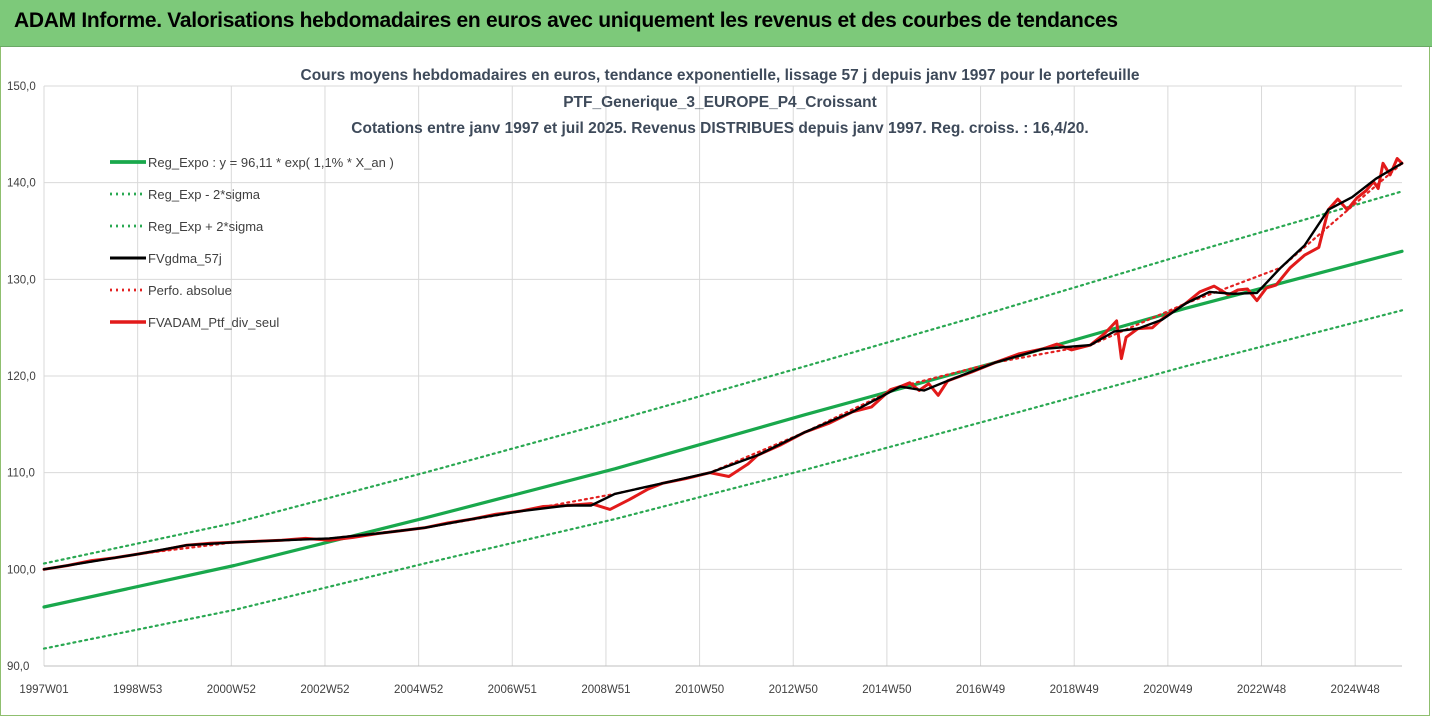 This screenshot has height=718, width=1432. Describe the element at coordinates (512, 690) in the screenshot. I see `x-tick-label: 2006W51` at that location.